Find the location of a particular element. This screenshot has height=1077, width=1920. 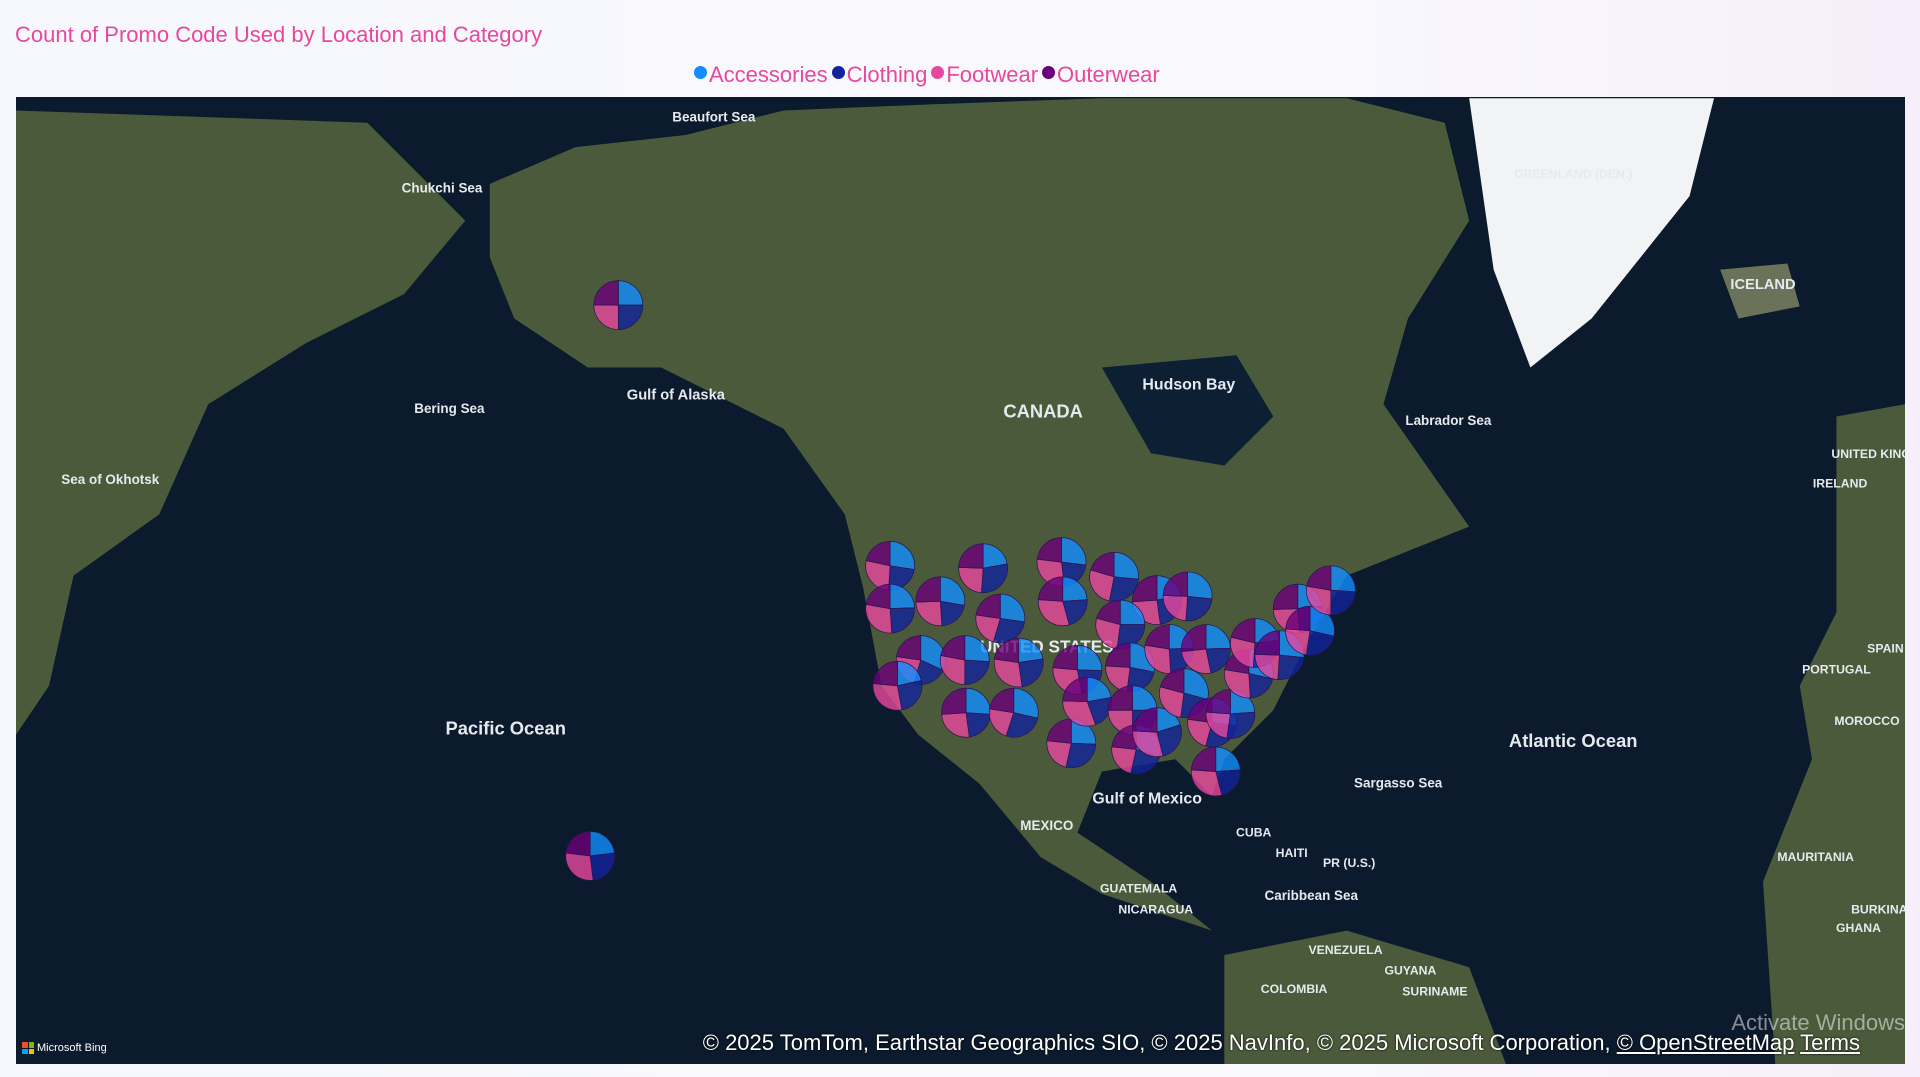

terms-link: Terms is located at coordinates (1830, 1042).